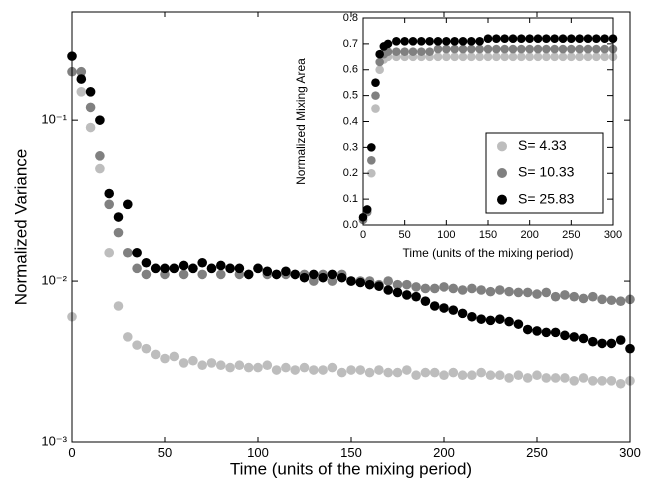 The height and width of the screenshot is (480, 659). Describe the element at coordinates (71, 452) in the screenshot. I see `x-tick-label: 0` at that location.